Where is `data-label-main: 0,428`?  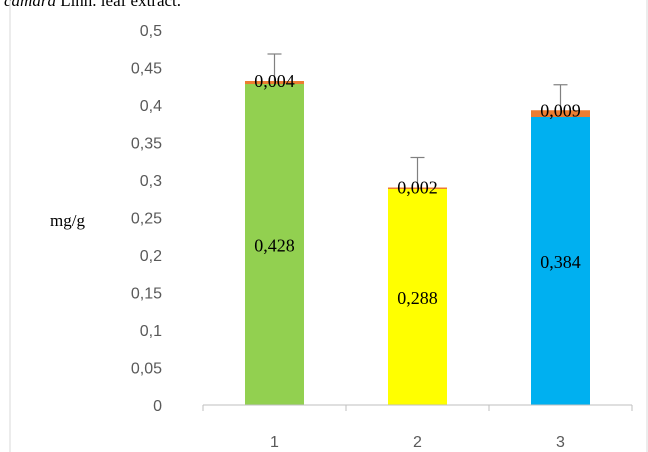
data-label-main: 0,428 is located at coordinates (274, 246).